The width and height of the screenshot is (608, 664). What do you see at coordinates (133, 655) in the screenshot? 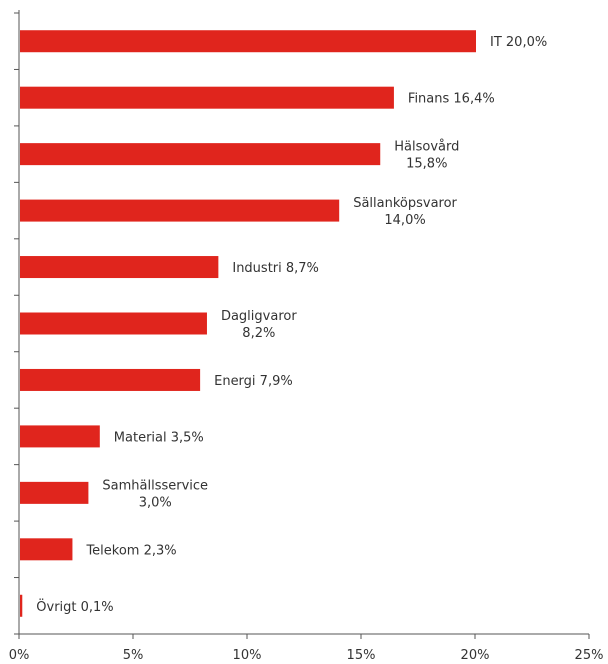
I see `x-tick-label: 5%` at bounding box center [133, 655].